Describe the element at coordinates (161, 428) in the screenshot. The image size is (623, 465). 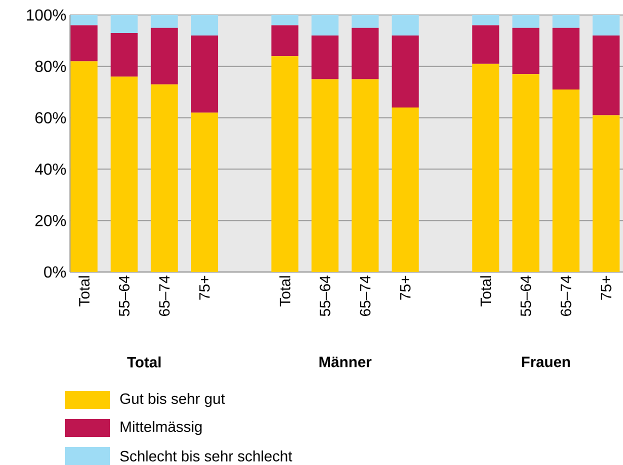
I see `legend-label: Mittelmässig` at that location.